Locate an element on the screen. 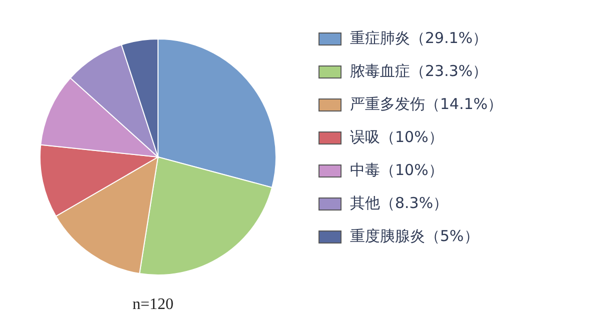 Image resolution: width=589 pixels, height=329 pixels. legend-label: 重度胰腺炎（5%） is located at coordinates (414, 236).